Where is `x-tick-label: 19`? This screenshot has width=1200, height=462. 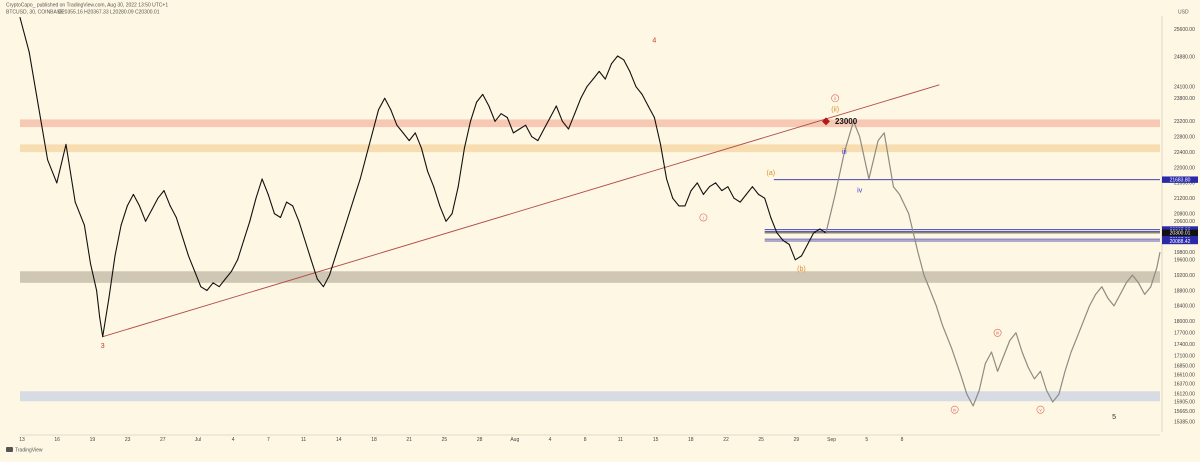 x-tick-label: 19 is located at coordinates (93, 440).